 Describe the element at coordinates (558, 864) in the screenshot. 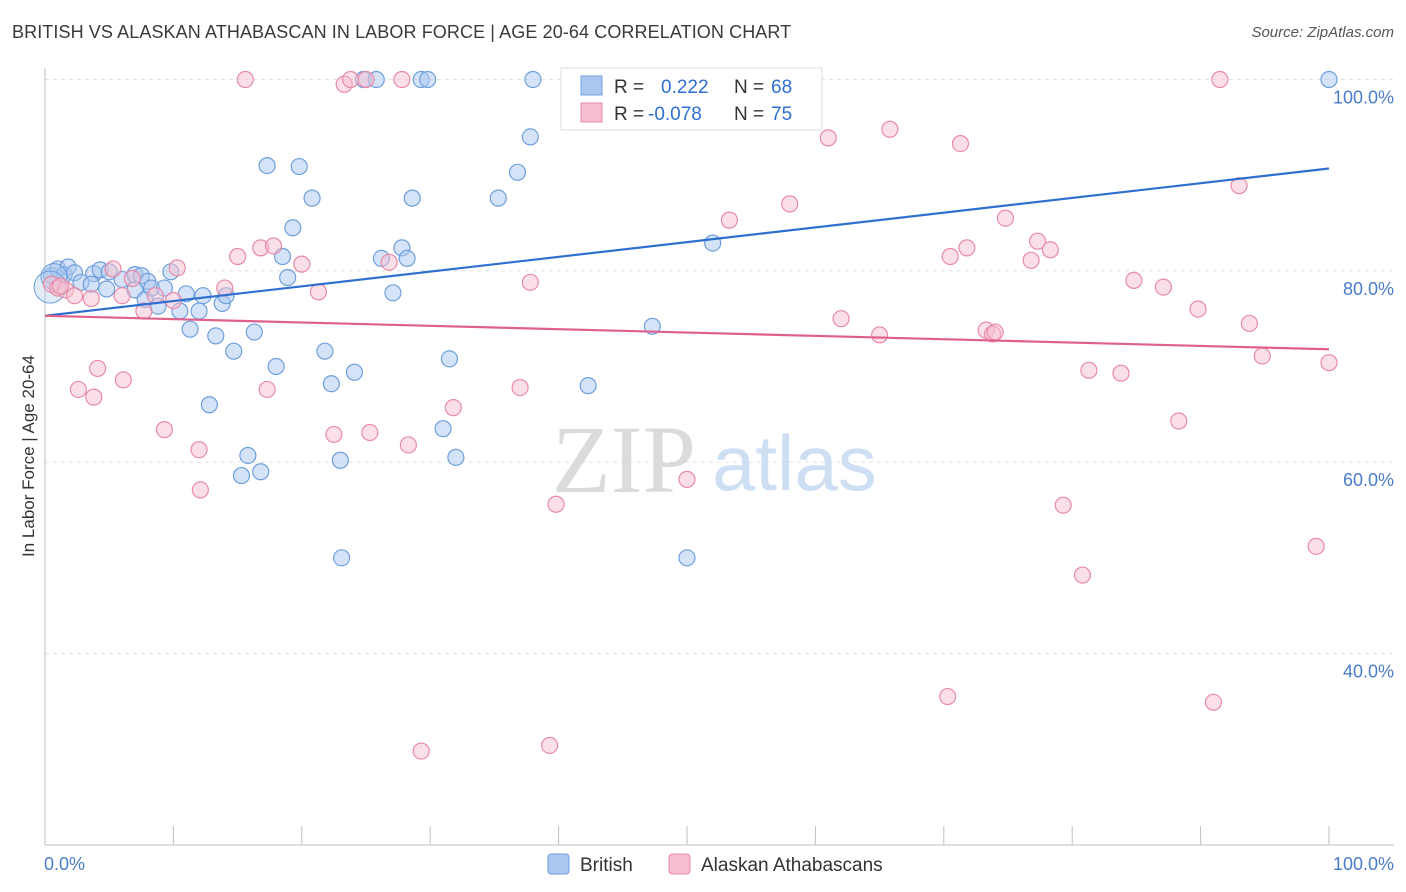

I see `british-bottom-swatch` at that location.